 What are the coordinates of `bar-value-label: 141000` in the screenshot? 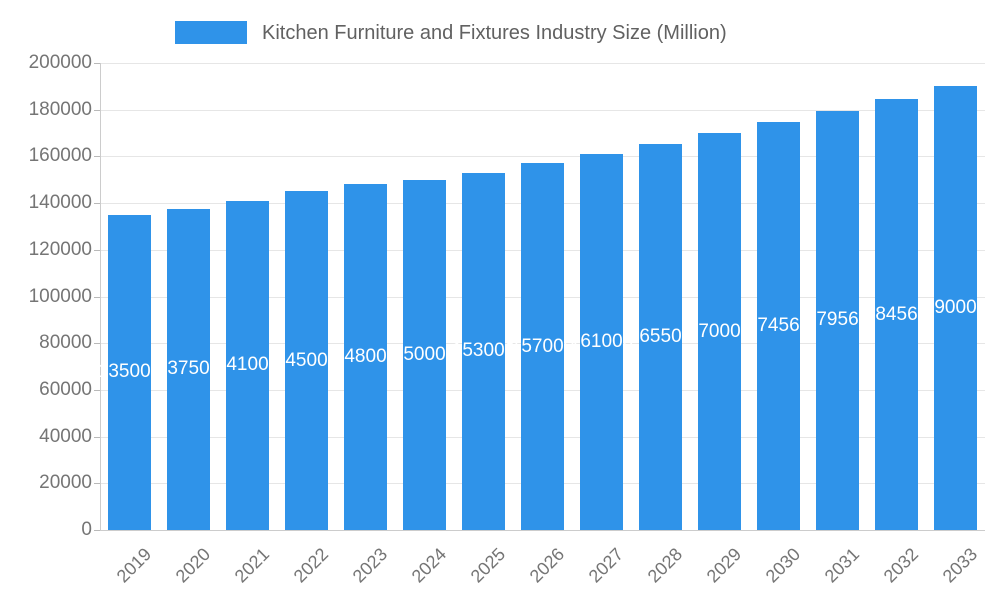 It's located at (247, 365).